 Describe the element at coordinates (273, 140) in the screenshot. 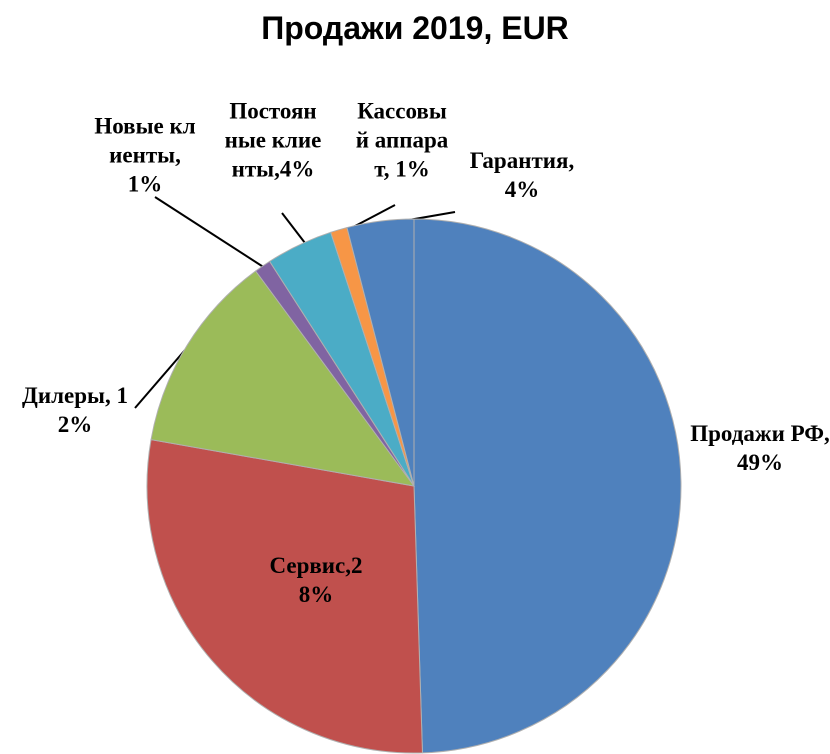

I see `data-label: Постоянные клиенты,4%` at that location.